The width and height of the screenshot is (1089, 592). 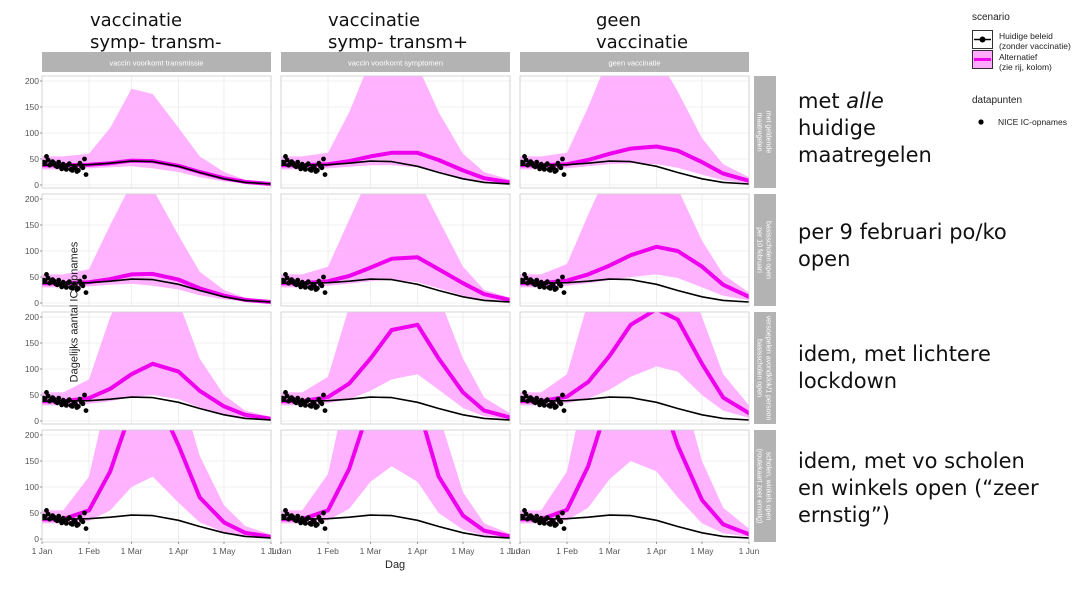 What do you see at coordinates (837, 128) in the screenshot?
I see `row-label-1-line1: huidige` at bounding box center [837, 128].